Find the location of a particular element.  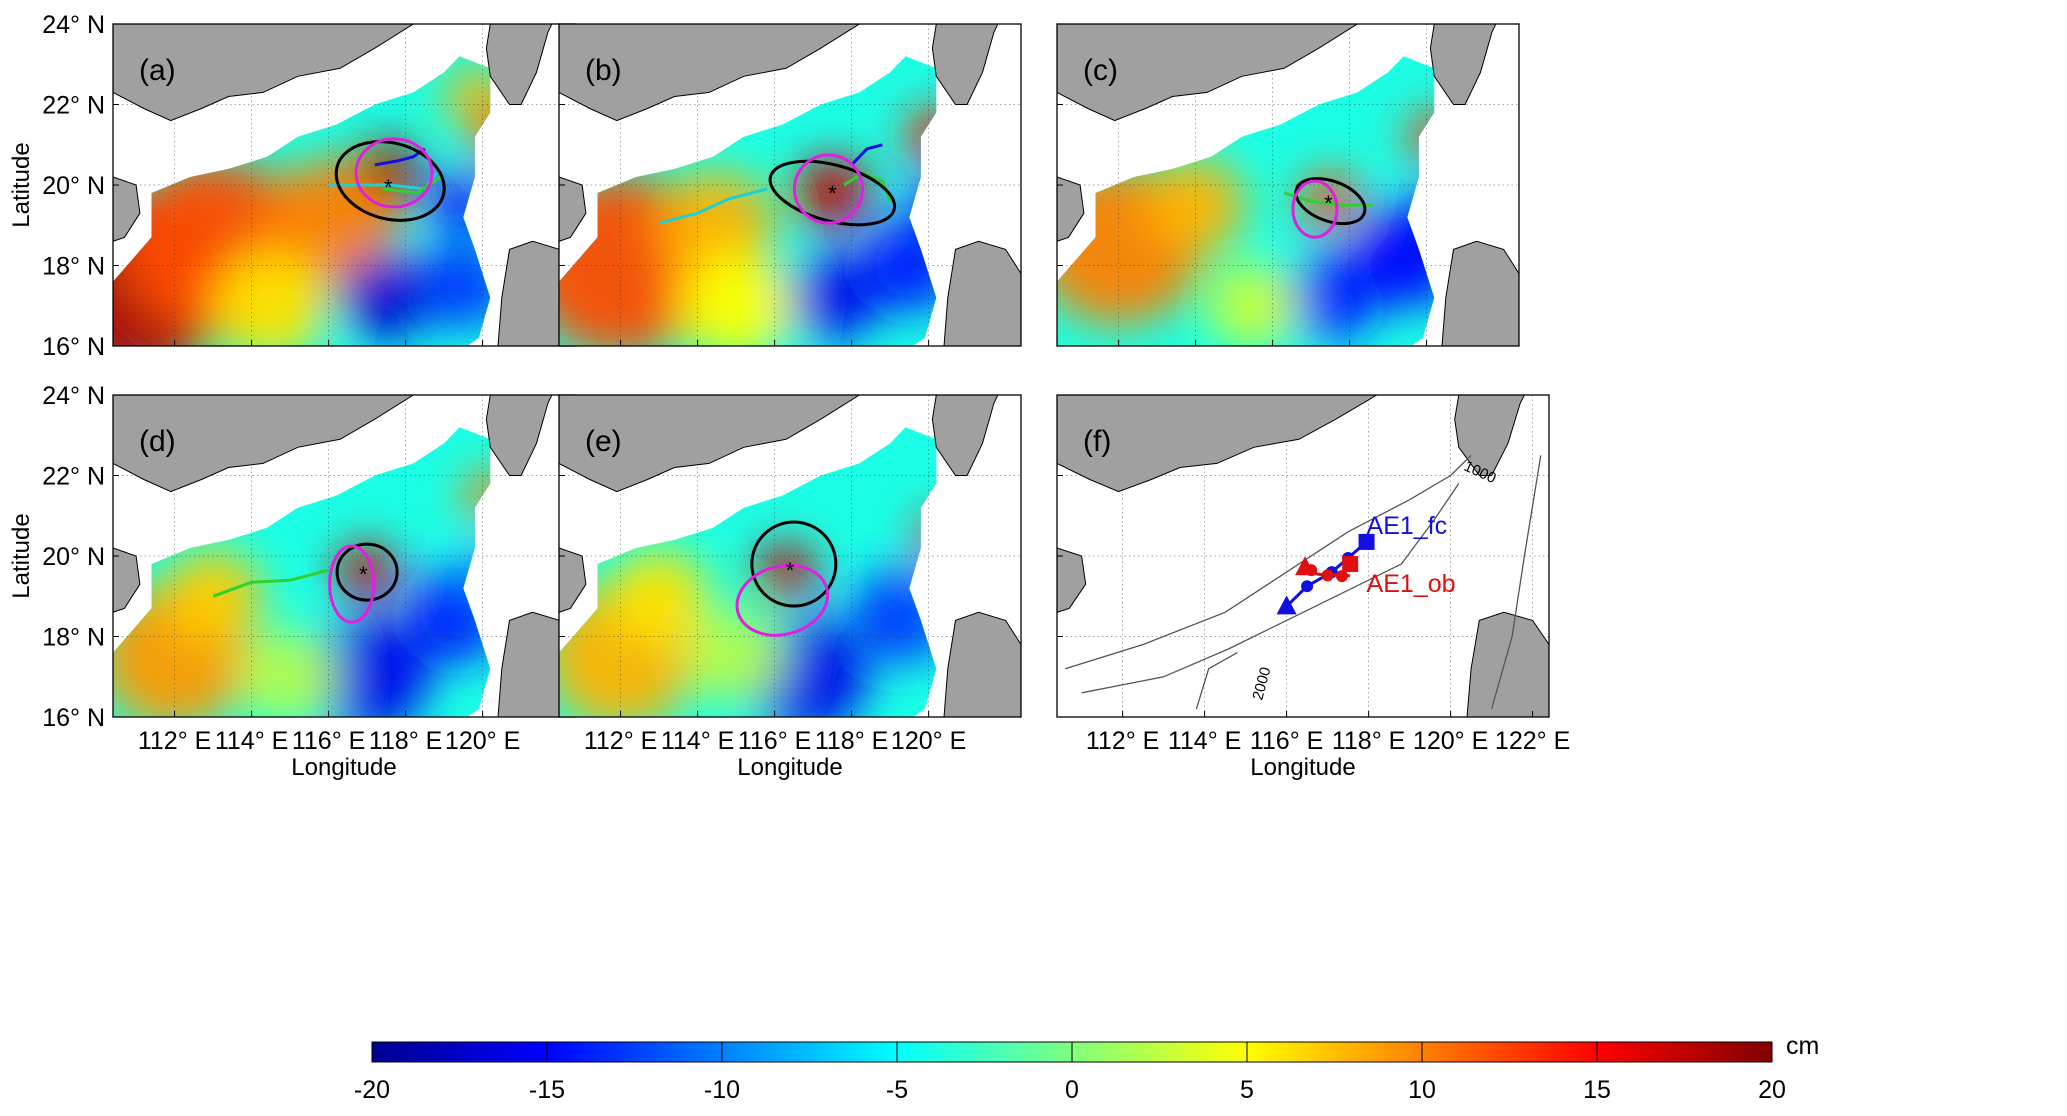

panel-e-plot-area: * is located at coordinates (790, 556).